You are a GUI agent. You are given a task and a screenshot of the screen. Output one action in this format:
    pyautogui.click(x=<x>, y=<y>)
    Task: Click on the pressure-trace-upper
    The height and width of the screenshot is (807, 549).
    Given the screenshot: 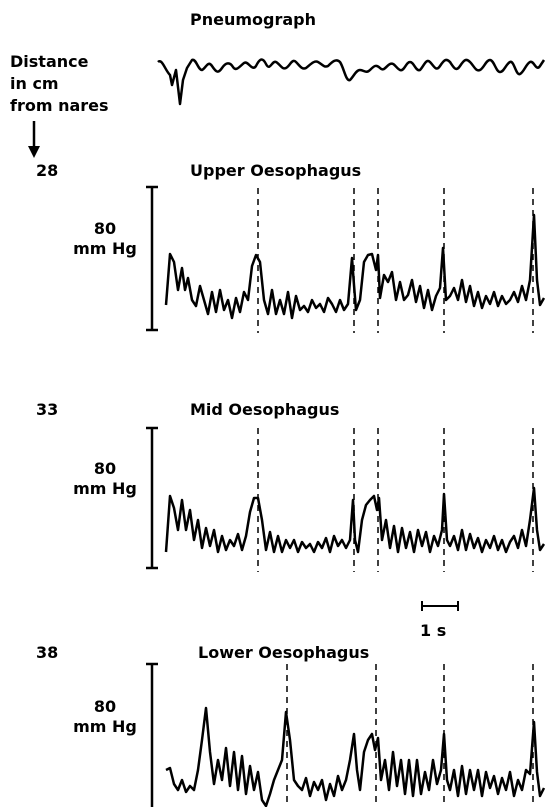 What is the action you would take?
    pyautogui.click(x=355, y=266)
    